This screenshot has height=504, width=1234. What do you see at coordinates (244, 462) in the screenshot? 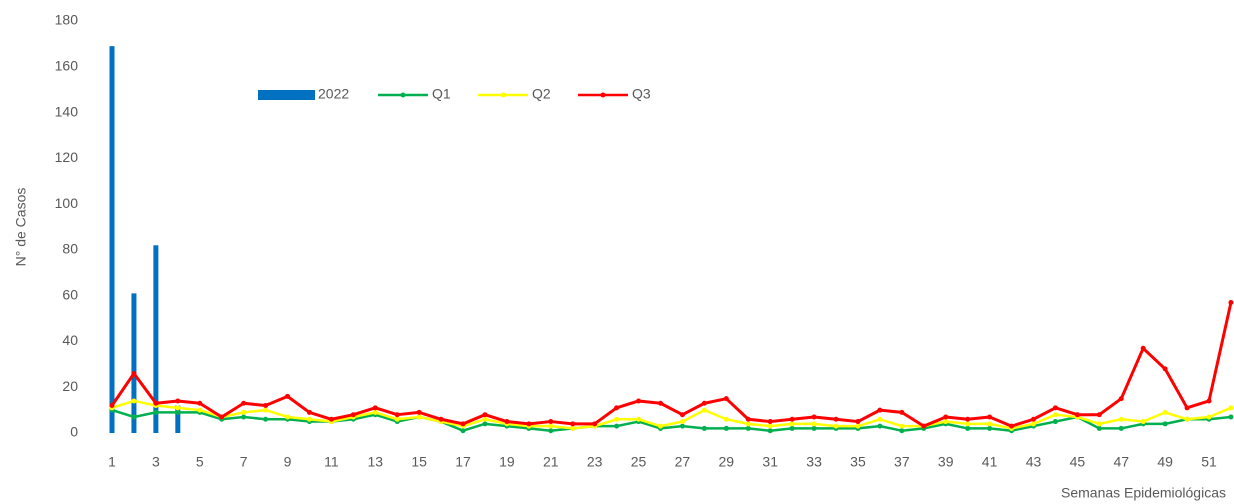
I see `x-tick-label: 7` at bounding box center [244, 462].